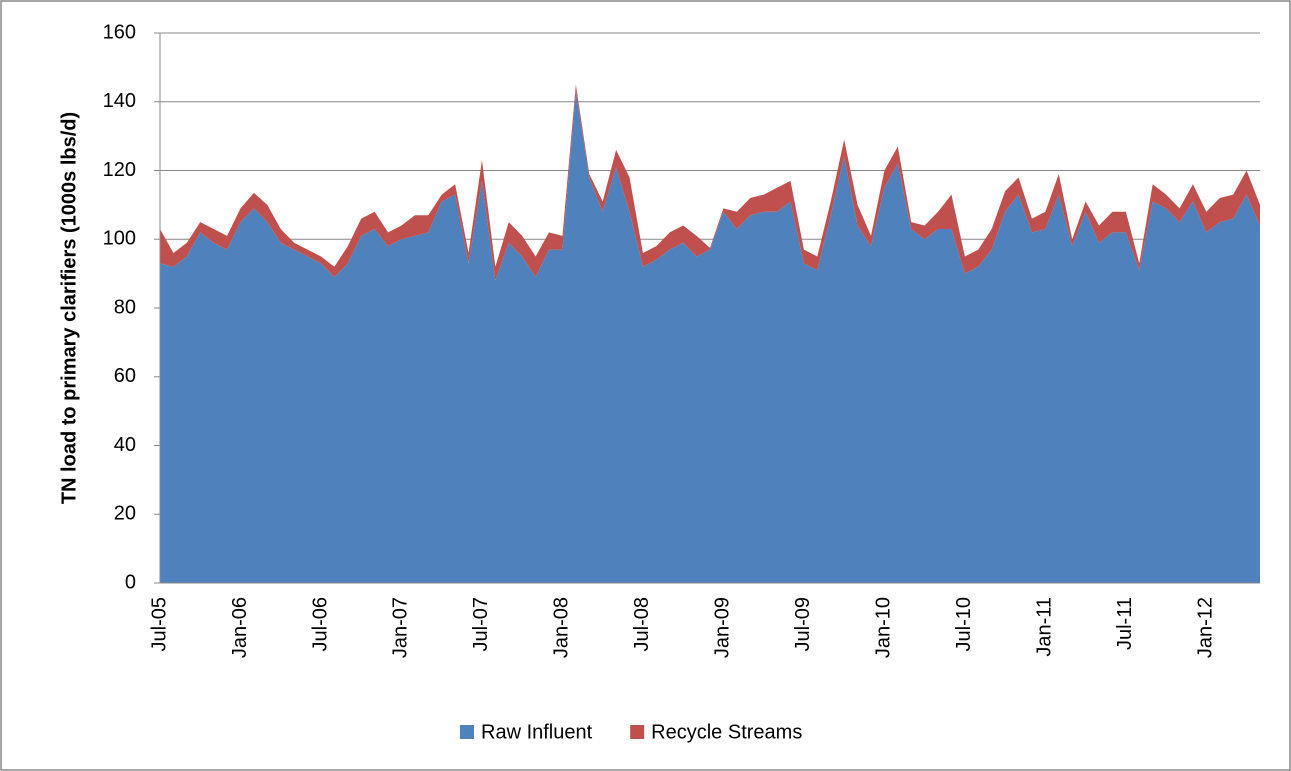 The image size is (1291, 771). What do you see at coordinates (125, 514) in the screenshot?
I see `y-tick-label: 20` at bounding box center [125, 514].